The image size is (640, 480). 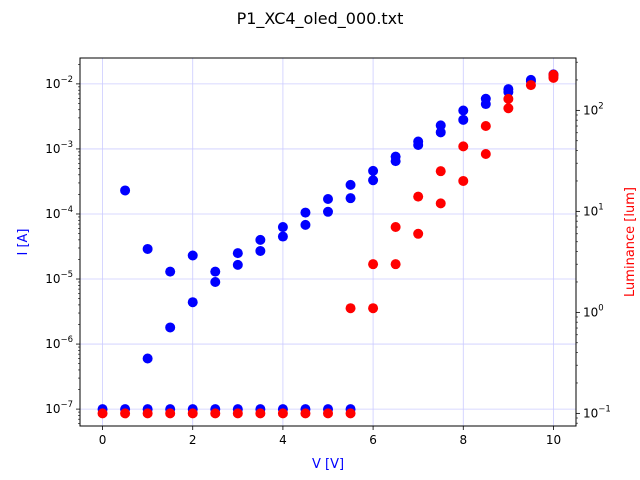 What do you see at coordinates (283, 440) in the screenshot?
I see `x-tick-label: 4` at bounding box center [283, 440].